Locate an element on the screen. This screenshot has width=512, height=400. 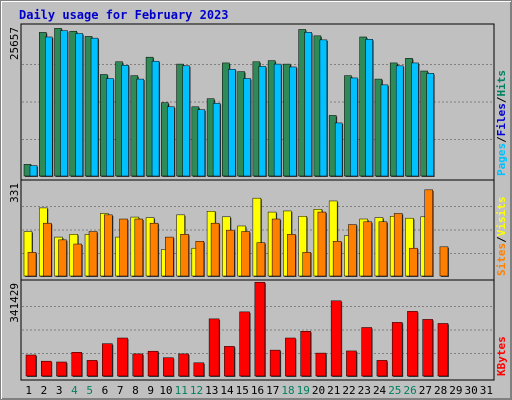
x-tick-label-22: 22 is located at coordinates (348, 390).